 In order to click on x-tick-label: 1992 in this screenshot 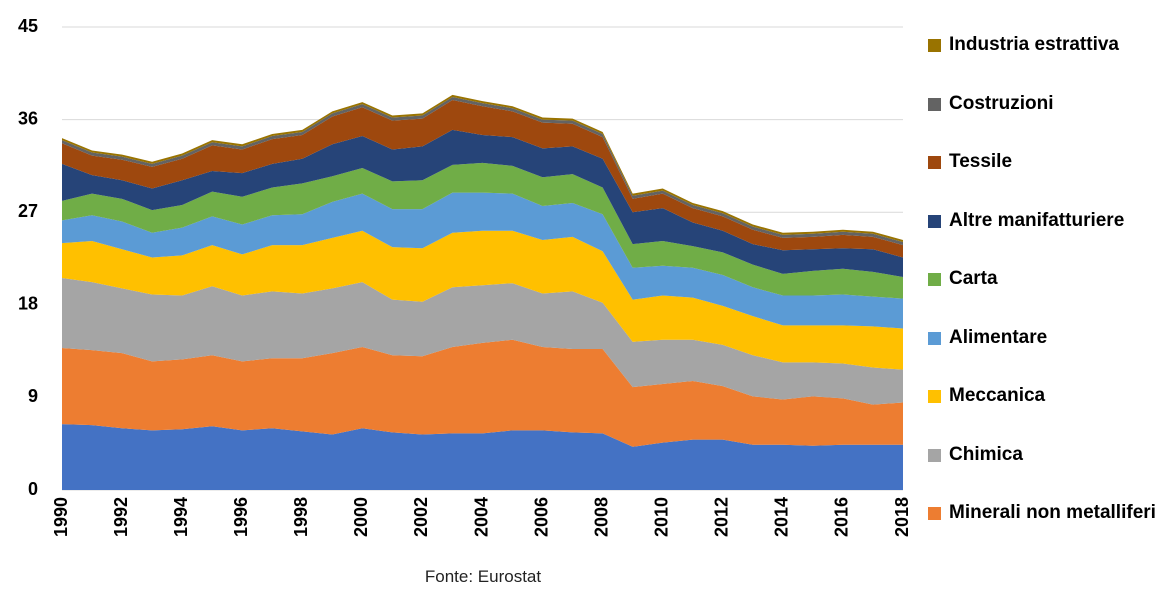, I will do `click(121, 517)`.